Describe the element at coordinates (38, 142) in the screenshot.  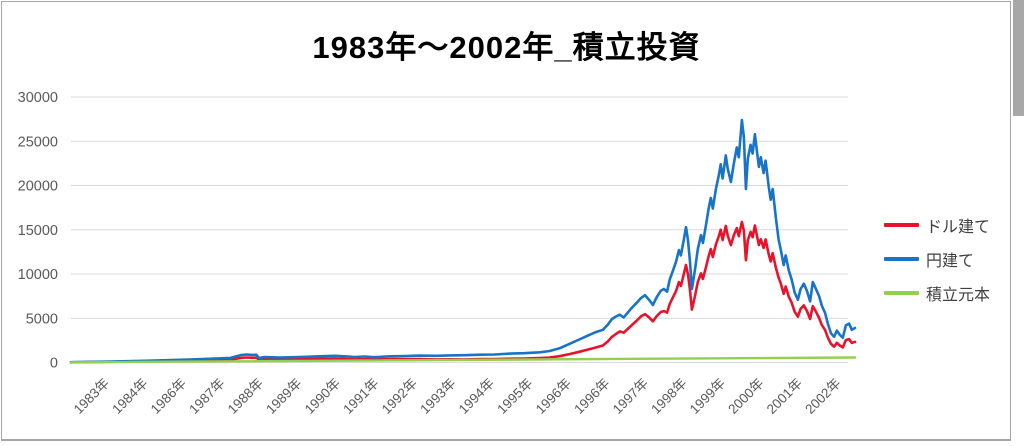
I see `svg-text: 25000` at that location.